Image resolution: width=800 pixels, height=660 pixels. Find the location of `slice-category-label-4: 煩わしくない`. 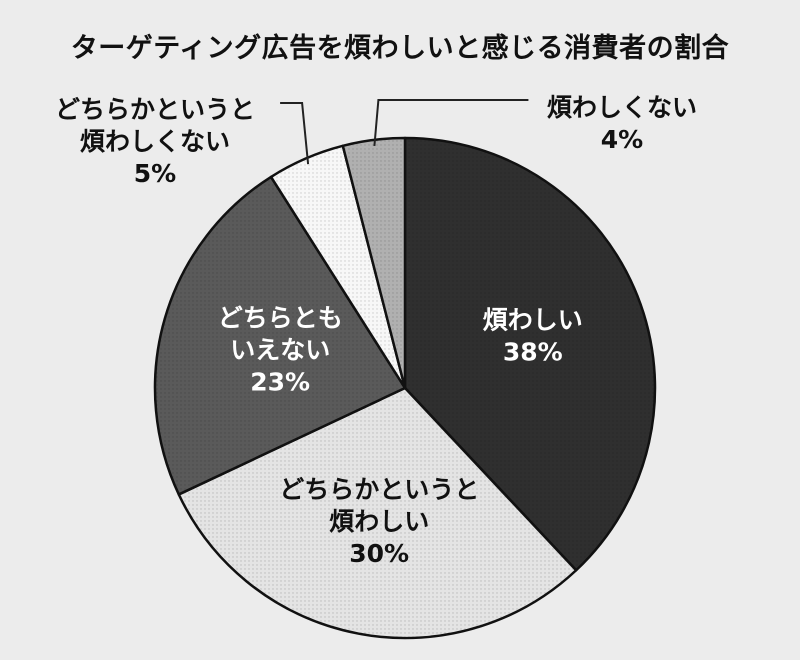

slice-category-label-4: 煩わしくない is located at coordinates (155, 141).